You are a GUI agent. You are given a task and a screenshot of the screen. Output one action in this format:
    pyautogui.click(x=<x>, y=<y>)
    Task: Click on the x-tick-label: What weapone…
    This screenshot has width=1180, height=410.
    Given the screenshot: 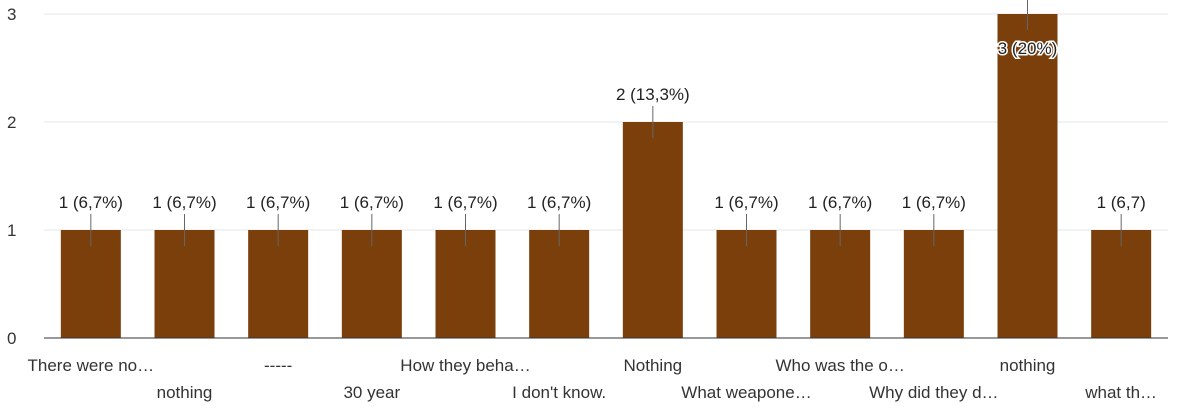 What is the action you would take?
    pyautogui.click(x=746, y=392)
    